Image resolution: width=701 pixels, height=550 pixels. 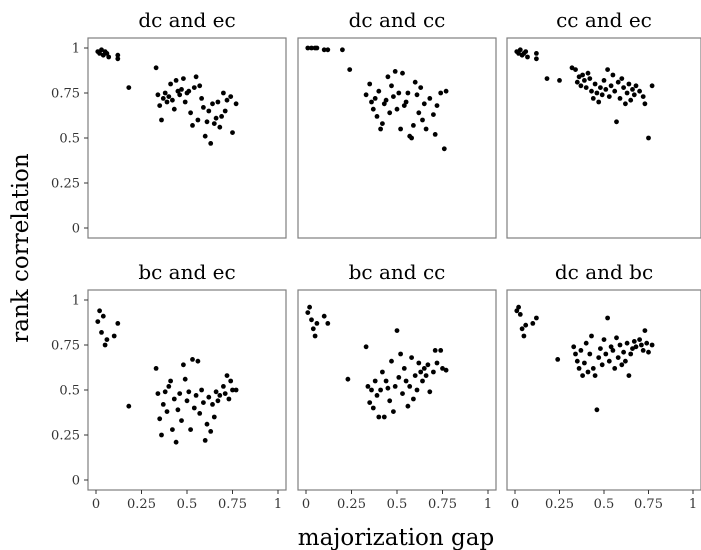 What do you see at coordinates (65, 436) in the screenshot?
I see `y-tick-label: 0.25` at bounding box center [65, 436].